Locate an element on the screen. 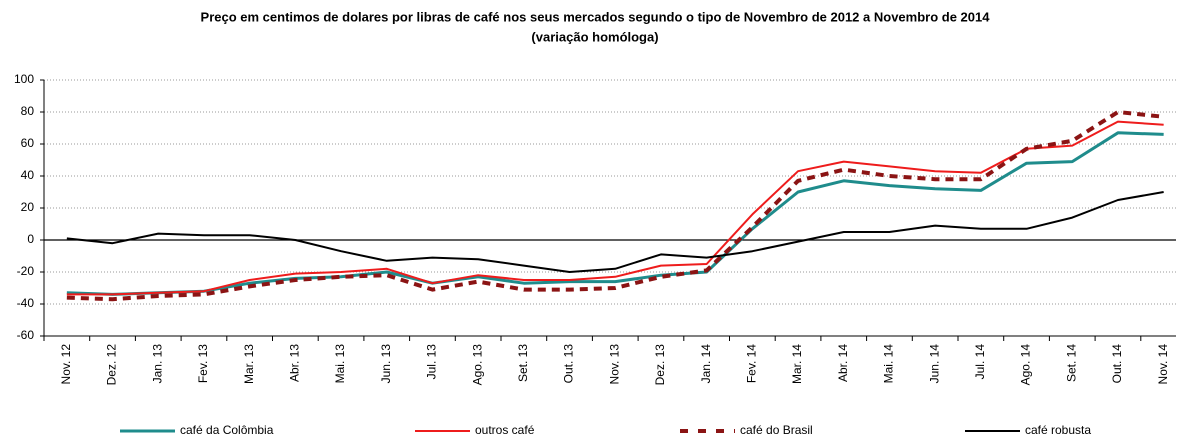  x-tick-label: Out. 14 is located at coordinates (1117, 364).